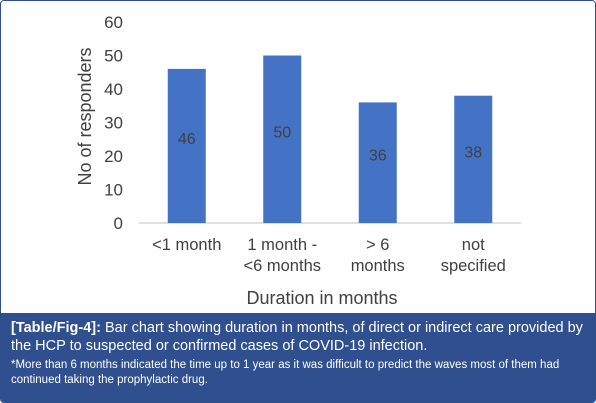 Image resolution: width=596 pixels, height=403 pixels. I want to click on y-axis-title: No of responders, so click(85, 116).